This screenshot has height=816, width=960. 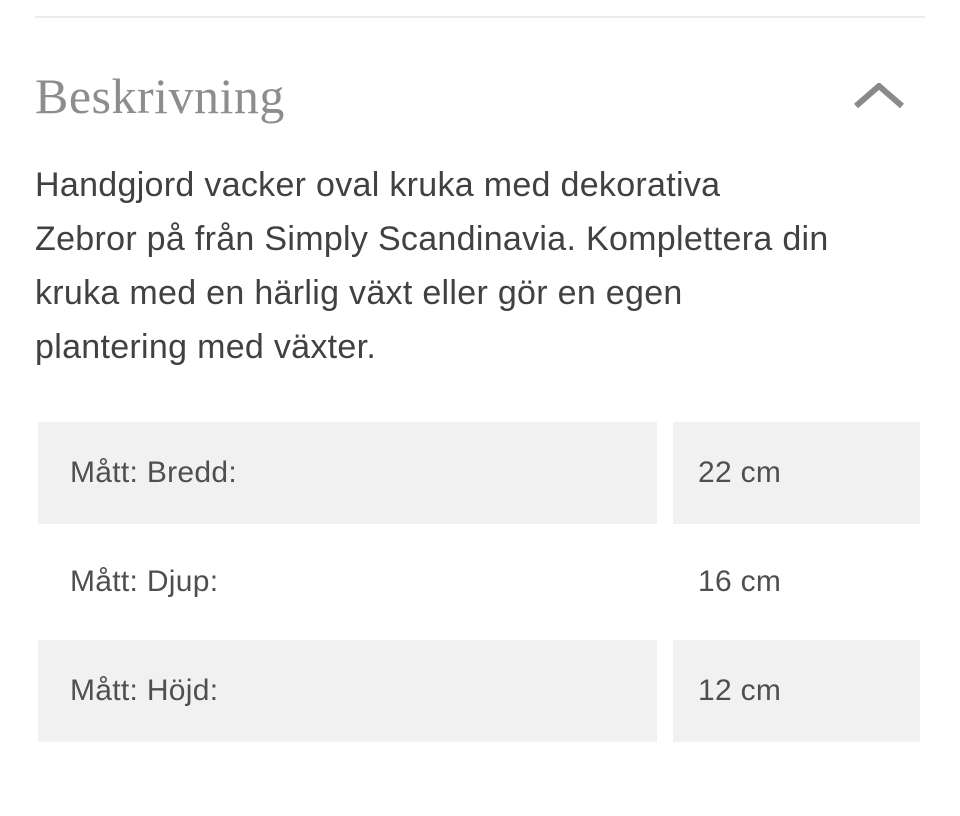 I want to click on spec-label: Mått: Bredd:, so click(x=347, y=473).